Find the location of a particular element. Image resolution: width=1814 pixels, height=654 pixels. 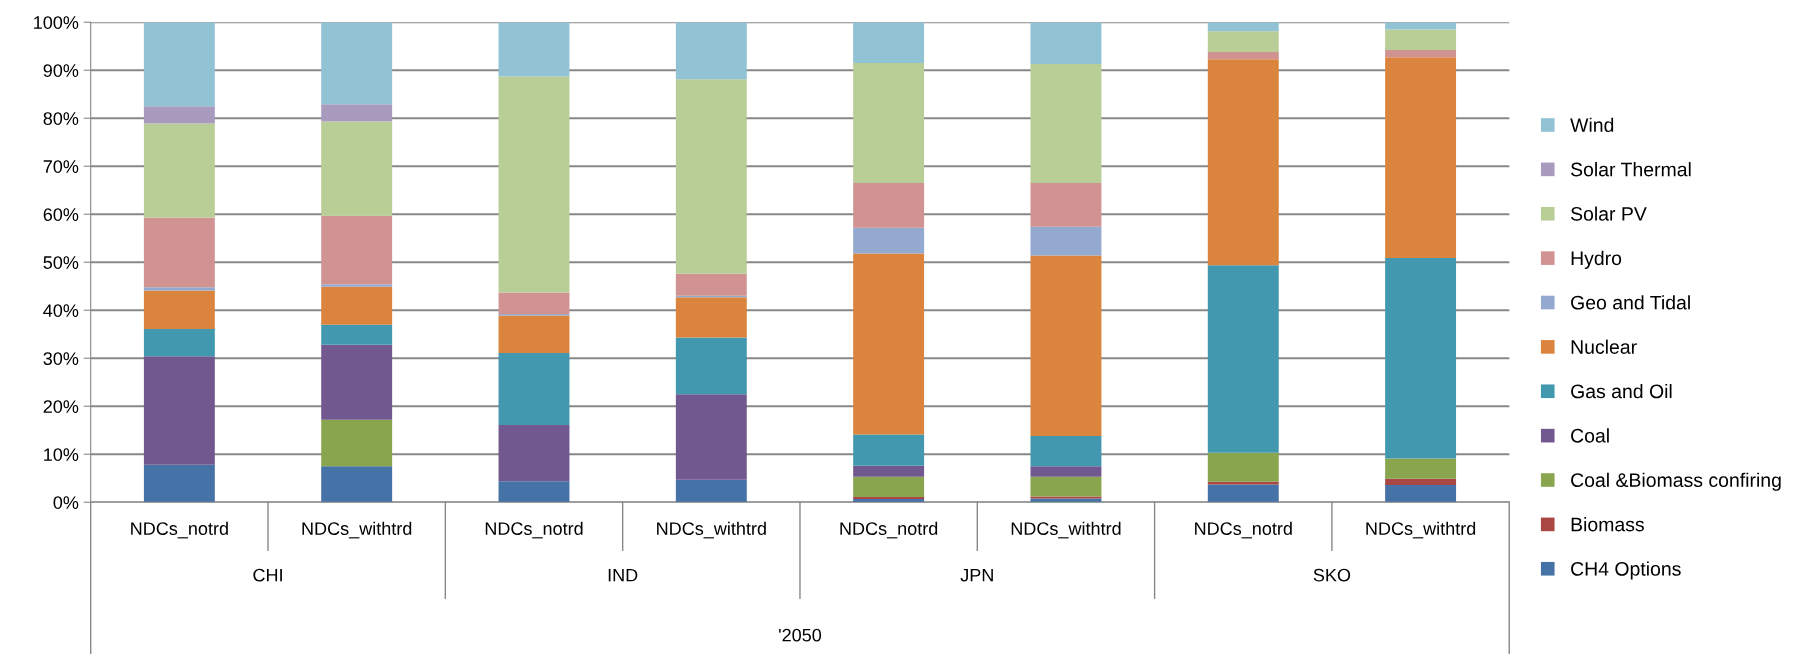

y-tick-label: 40% is located at coordinates (61, 310).